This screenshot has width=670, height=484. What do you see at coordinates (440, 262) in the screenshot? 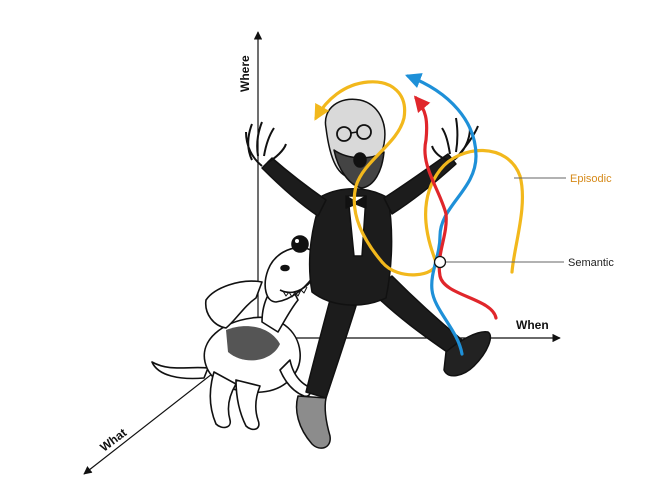
I see `semantic-crossing-point` at bounding box center [440, 262].